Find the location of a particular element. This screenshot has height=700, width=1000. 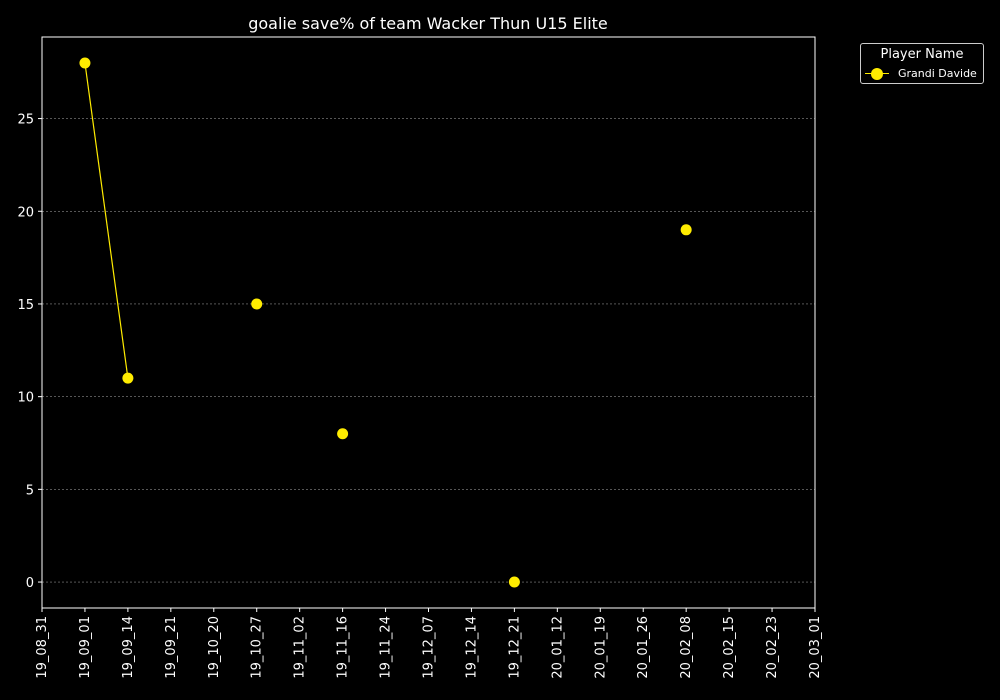

series-line-segment is located at coordinates (106, 220).